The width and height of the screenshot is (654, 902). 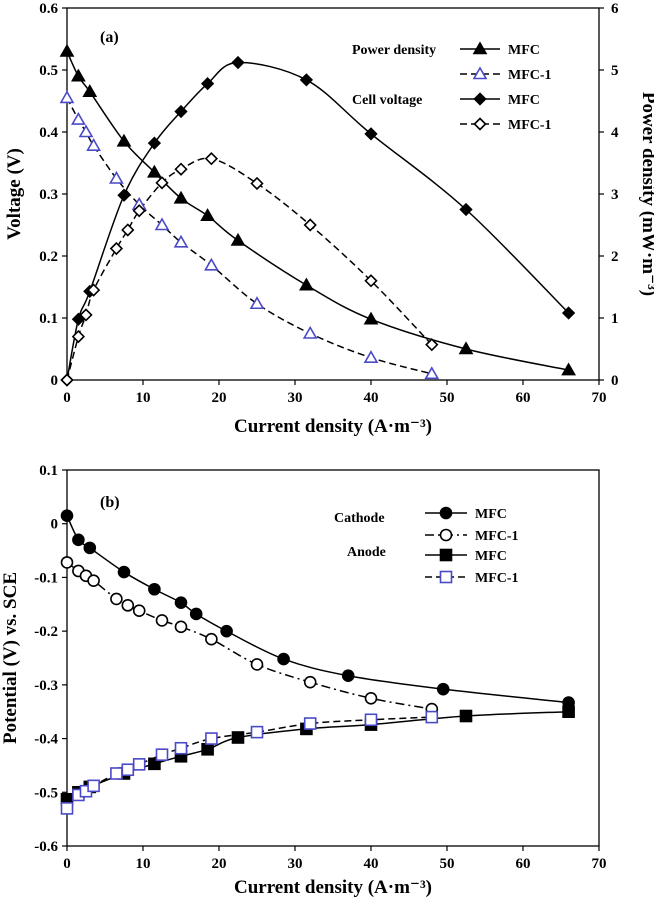 I want to click on y2-tick-label-a: 4, so click(x=615, y=133).